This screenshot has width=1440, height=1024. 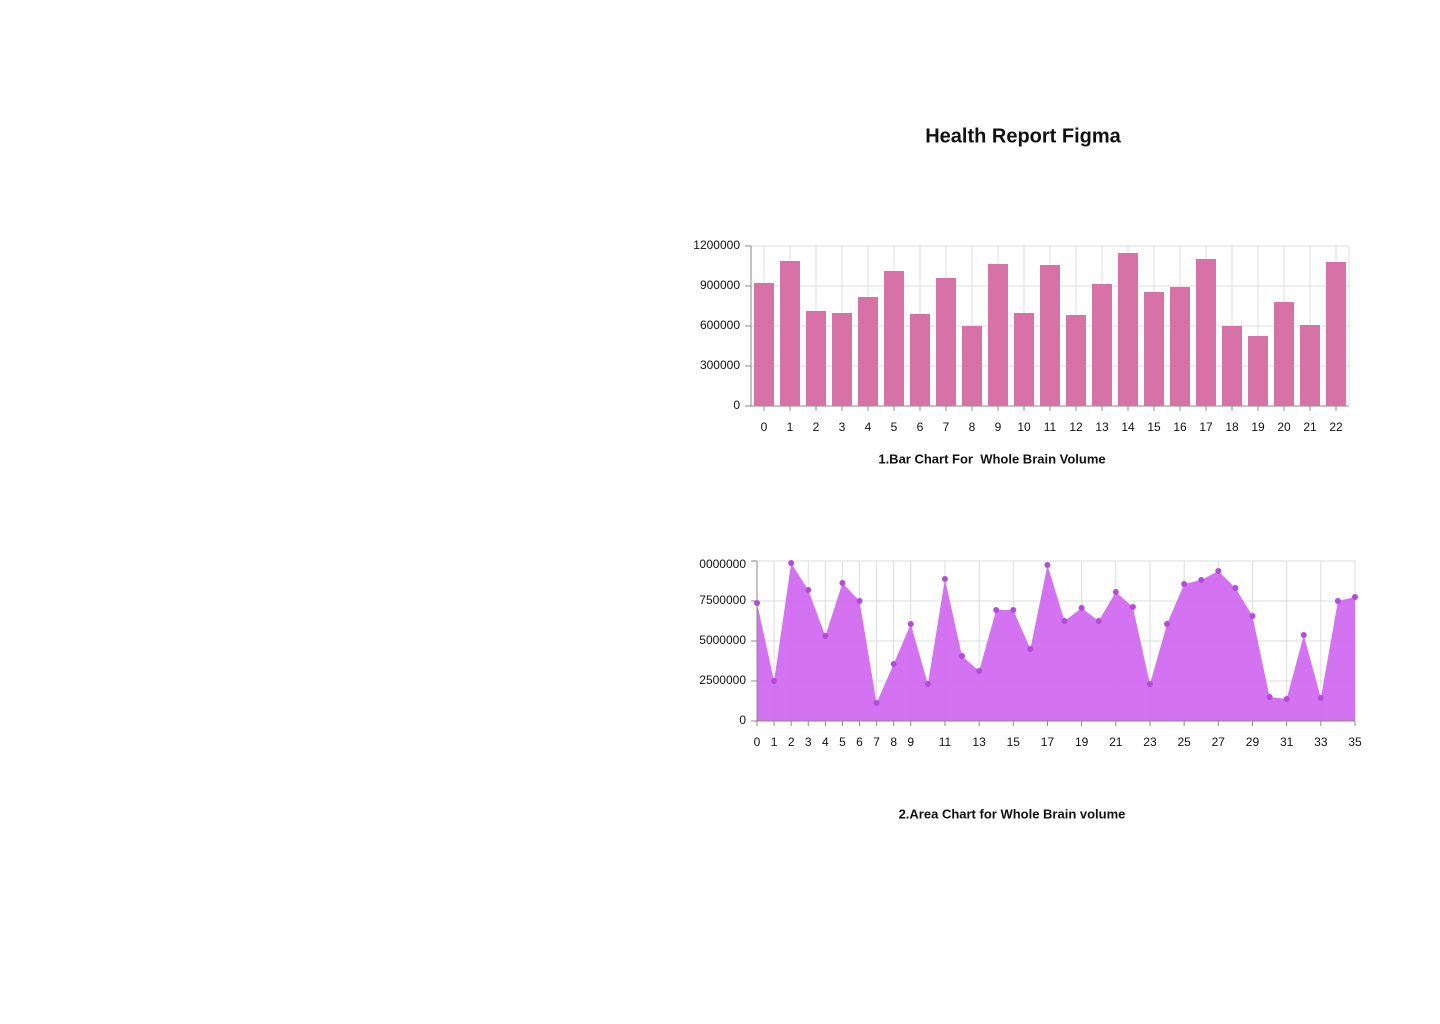 I want to click on x-tick-label: 27, so click(x=1219, y=742).